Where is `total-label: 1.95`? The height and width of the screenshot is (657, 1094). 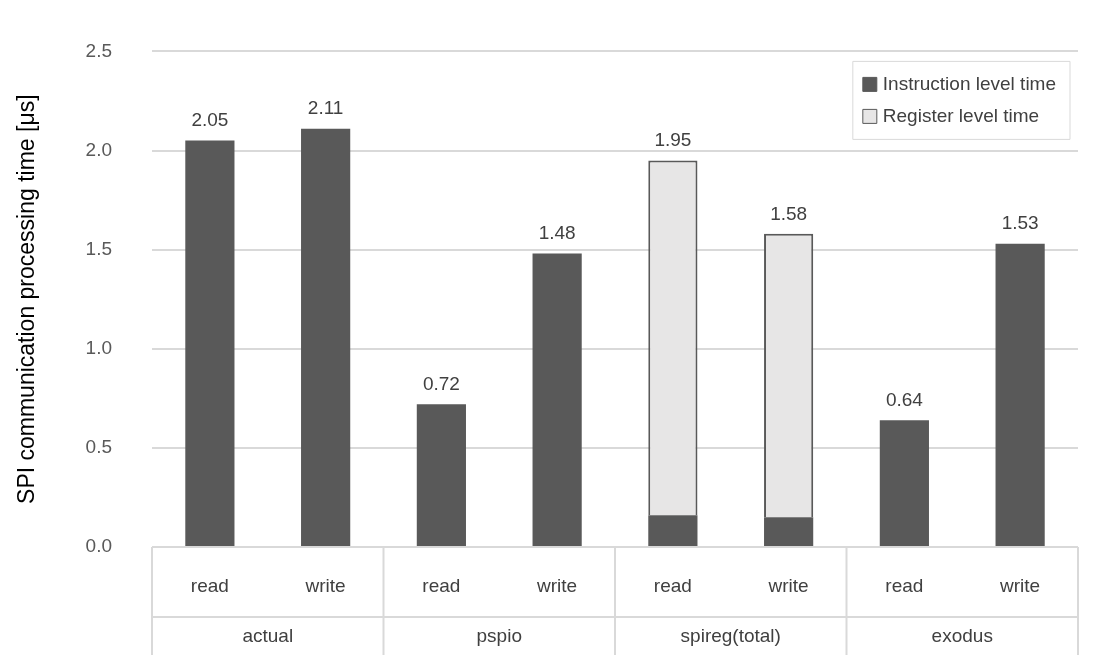 total-label: 1.95 is located at coordinates (673, 140).